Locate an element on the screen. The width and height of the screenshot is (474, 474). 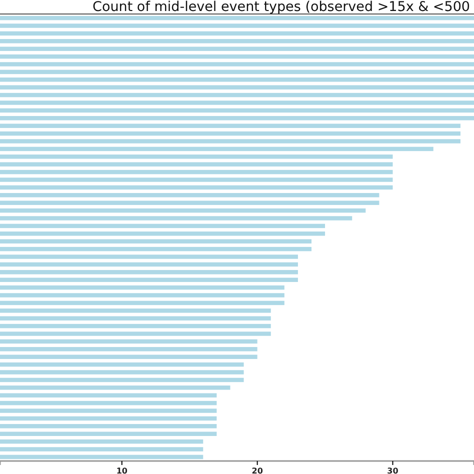
x-tick-label: 30 is located at coordinates (393, 470).